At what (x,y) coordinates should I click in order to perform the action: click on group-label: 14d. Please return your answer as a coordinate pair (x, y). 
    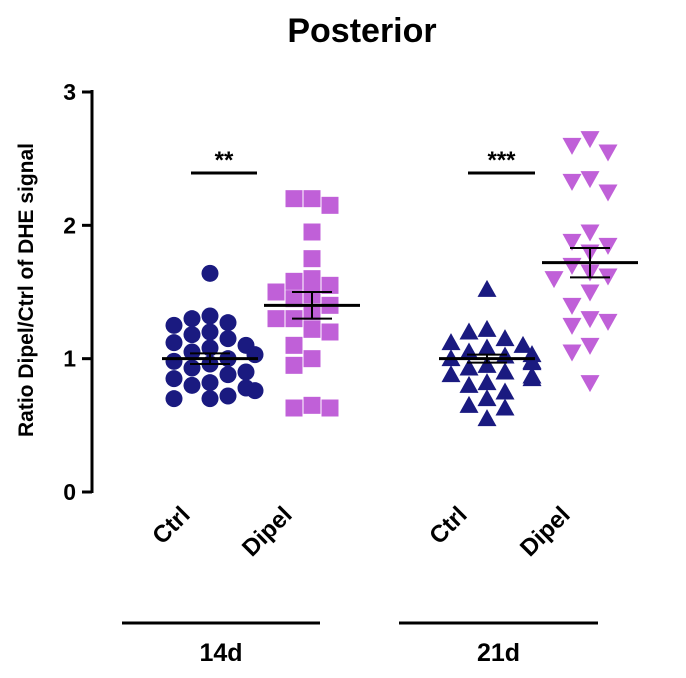
    Looking at the image, I should click on (220, 653).